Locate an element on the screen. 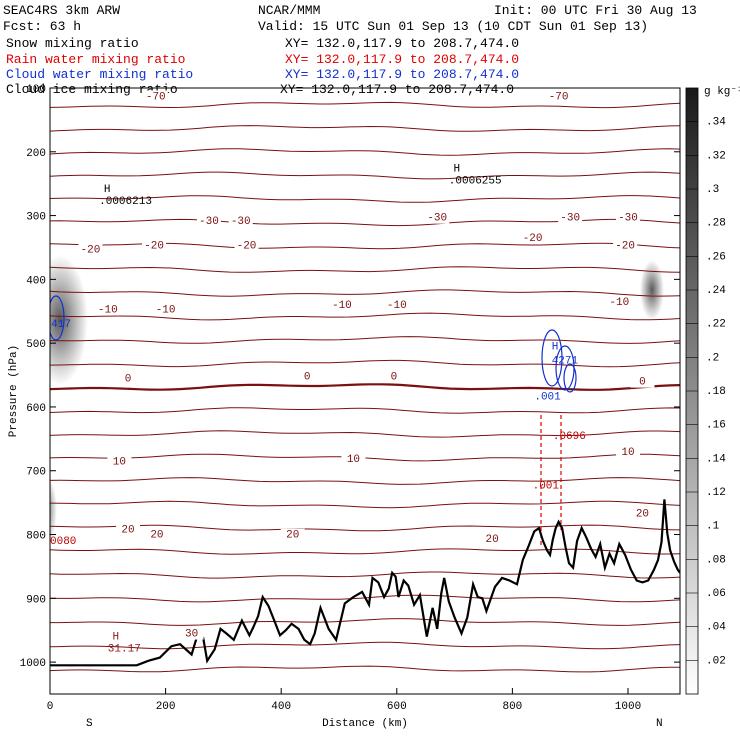 The height and width of the screenshot is (740, 740). cloud-label-1: H is located at coordinates (555, 348).